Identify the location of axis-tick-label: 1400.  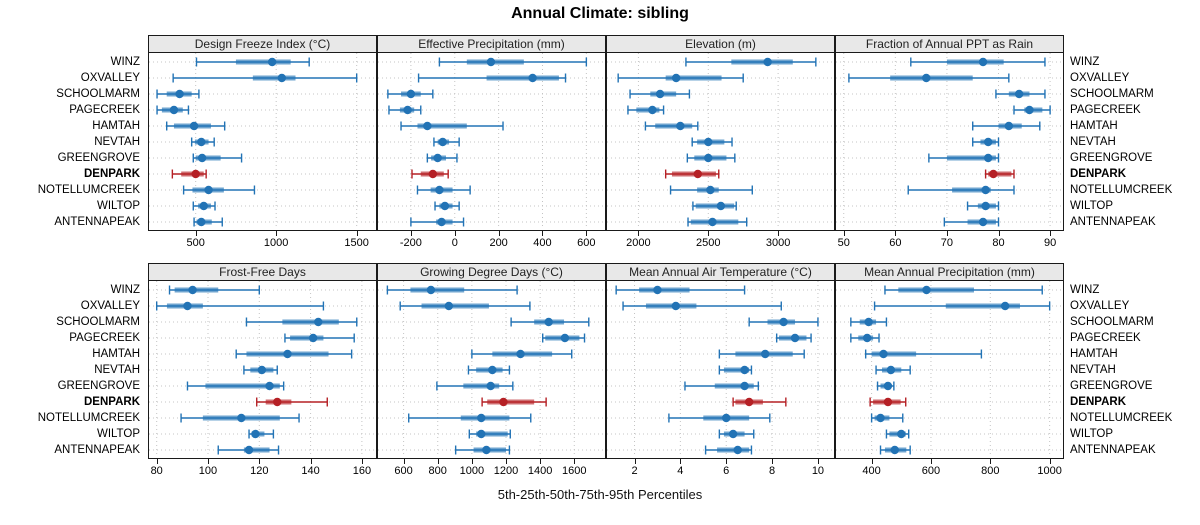
(540, 471).